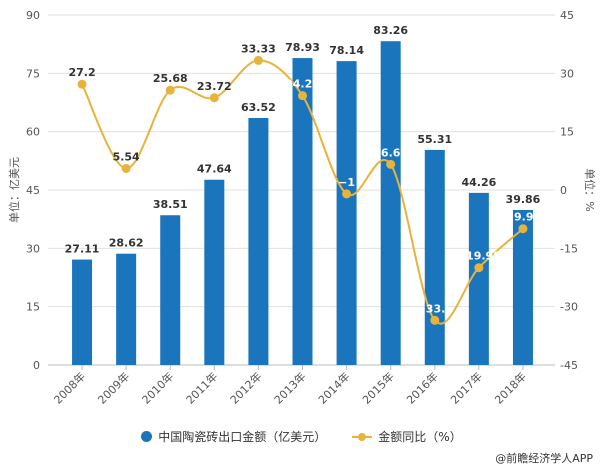 This screenshot has height=470, width=603. What do you see at coordinates (14, 190) in the screenshot?
I see `left-axis-title: 单位：亿美元` at bounding box center [14, 190].